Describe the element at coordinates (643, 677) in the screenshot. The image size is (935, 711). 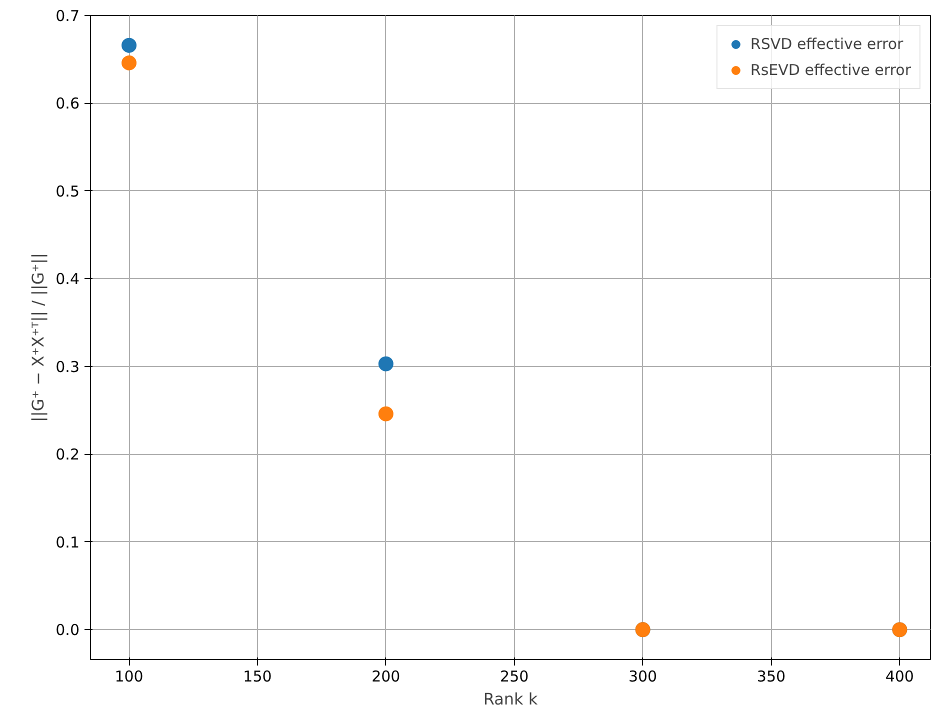
I see `x-tick-label: 300` at that location.